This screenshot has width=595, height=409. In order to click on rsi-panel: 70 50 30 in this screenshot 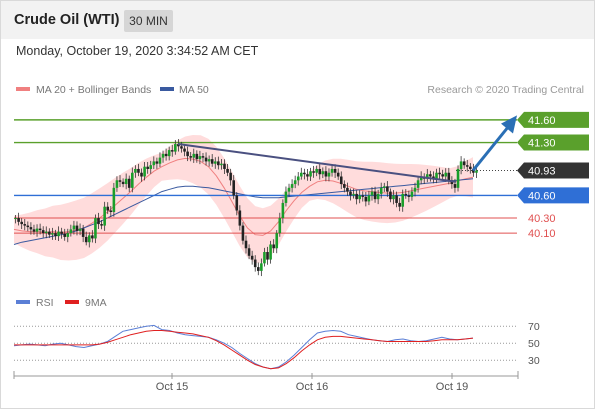, I will do `click(276, 345)`.